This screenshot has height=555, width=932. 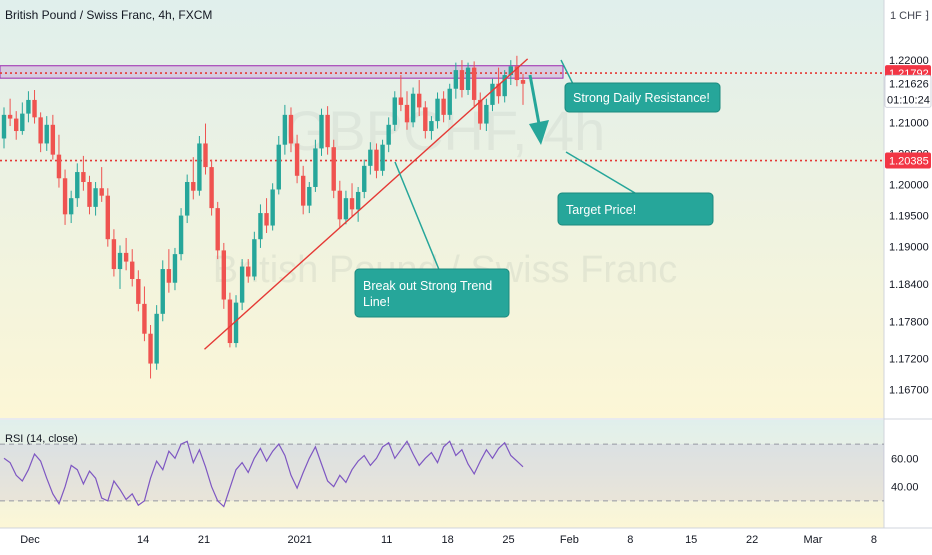 I want to click on resistance-callout-text: Strong Daily Resistance!, so click(x=641, y=98).